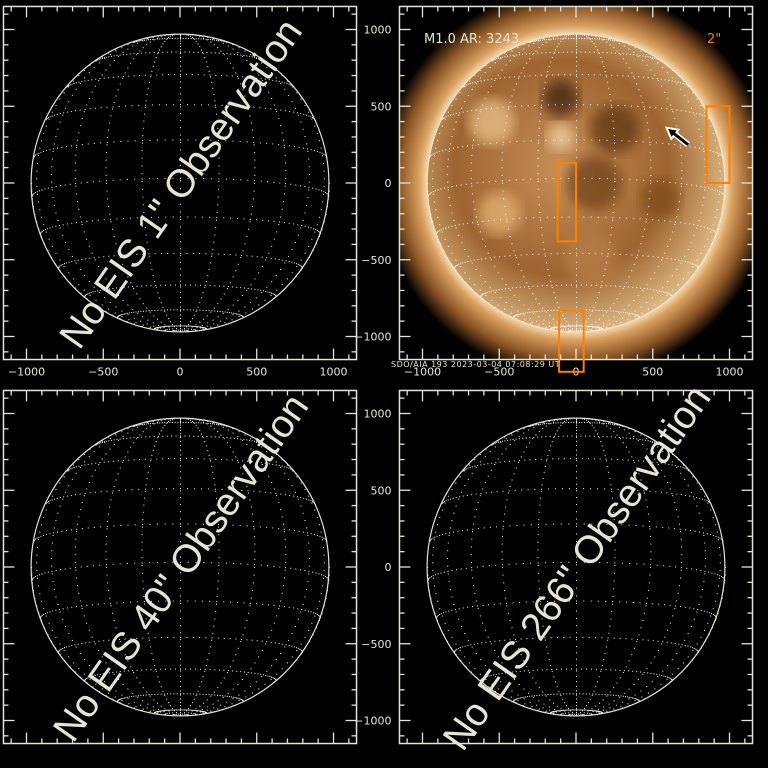 Image resolution: width=768 pixels, height=768 pixels. Describe the element at coordinates (614, 129) in the screenshot. I see `solar-feature` at that location.